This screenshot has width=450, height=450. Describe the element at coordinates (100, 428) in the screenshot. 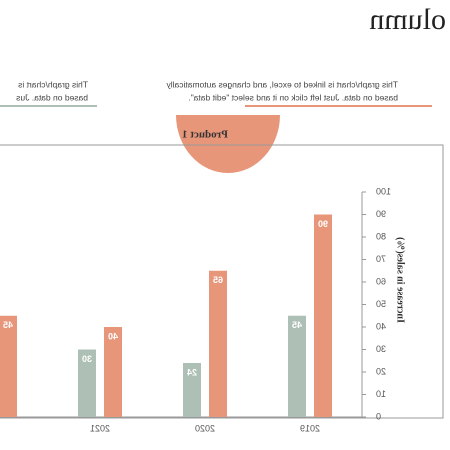

I see `x-tick-label: 2021` at that location.